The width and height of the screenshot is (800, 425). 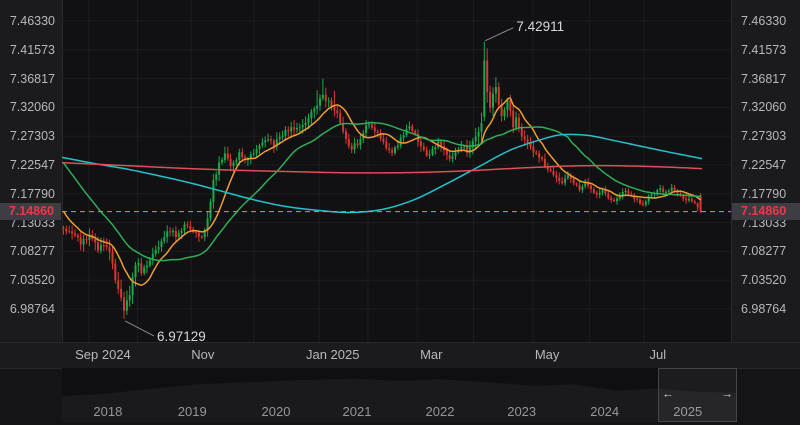 What do you see at coordinates (726, 393) in the screenshot?
I see `navigator-right-handle-icon: →` at bounding box center [726, 393].